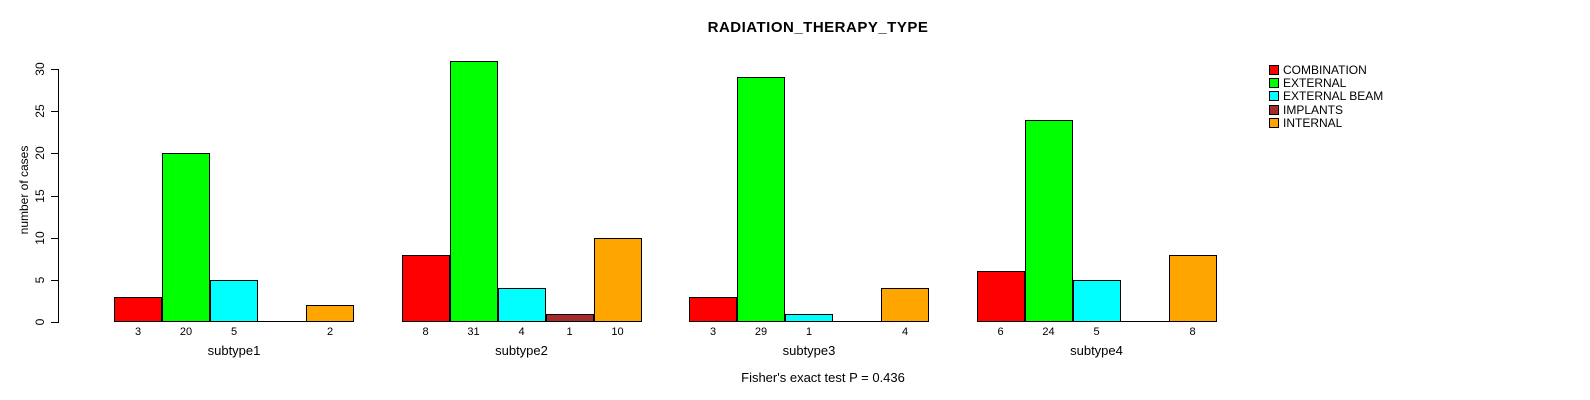  I want to click on x-category-label: subtype1, so click(234, 350).